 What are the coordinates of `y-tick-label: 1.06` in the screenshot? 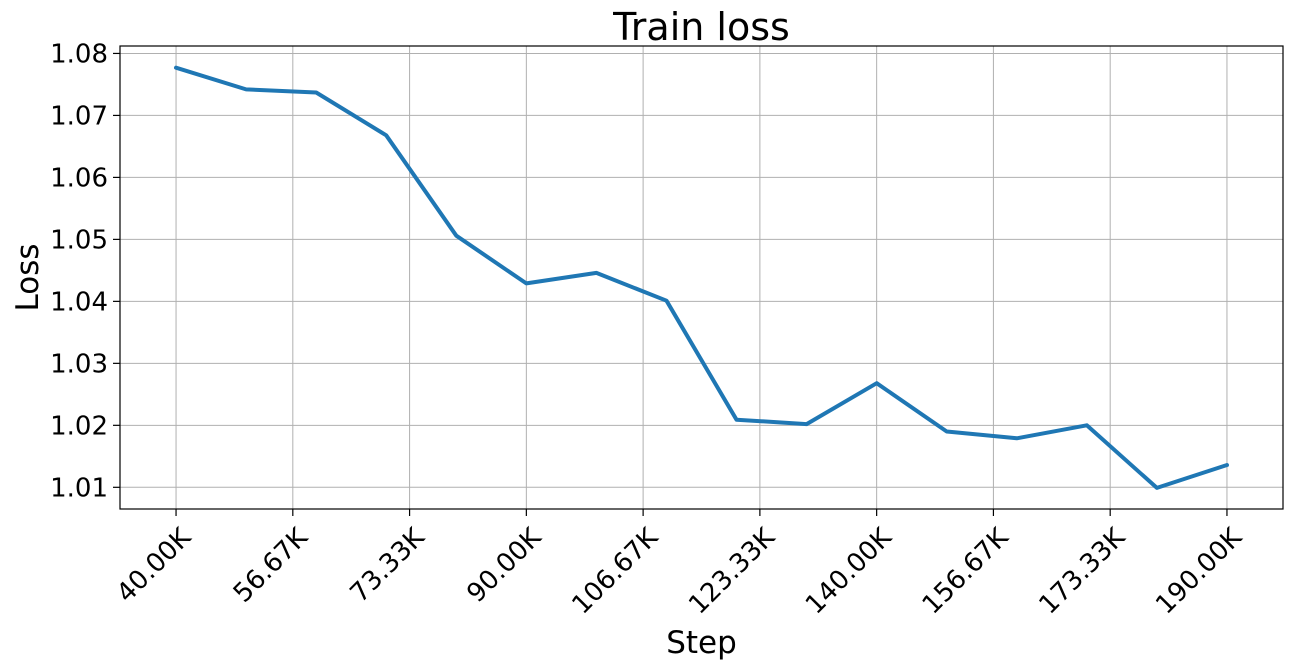 It's located at (79, 178).